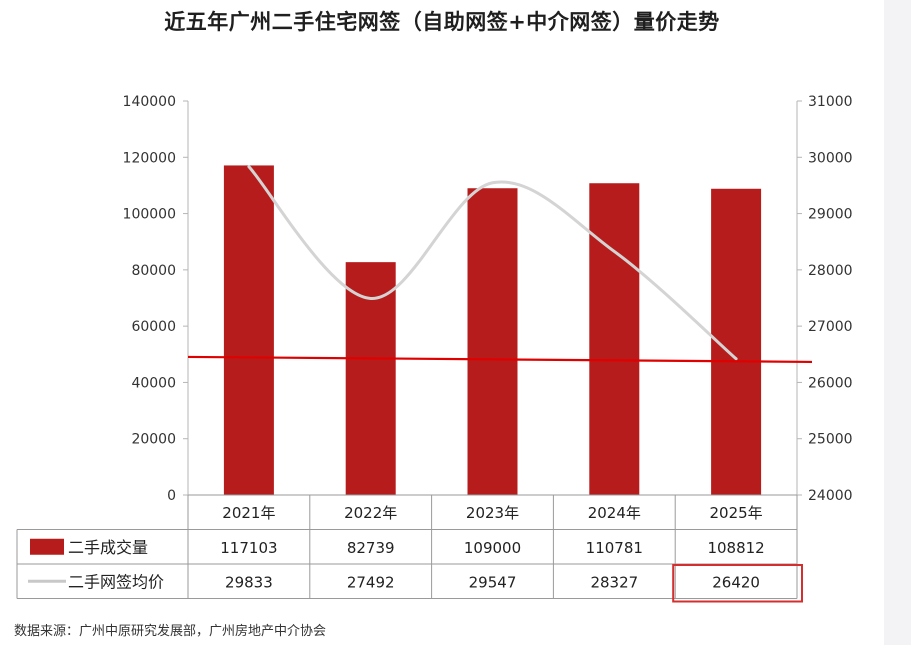 The image size is (911, 645). Describe the element at coordinates (830, 440) in the screenshot. I see `y-right-tick-label-2: 25000` at that location.